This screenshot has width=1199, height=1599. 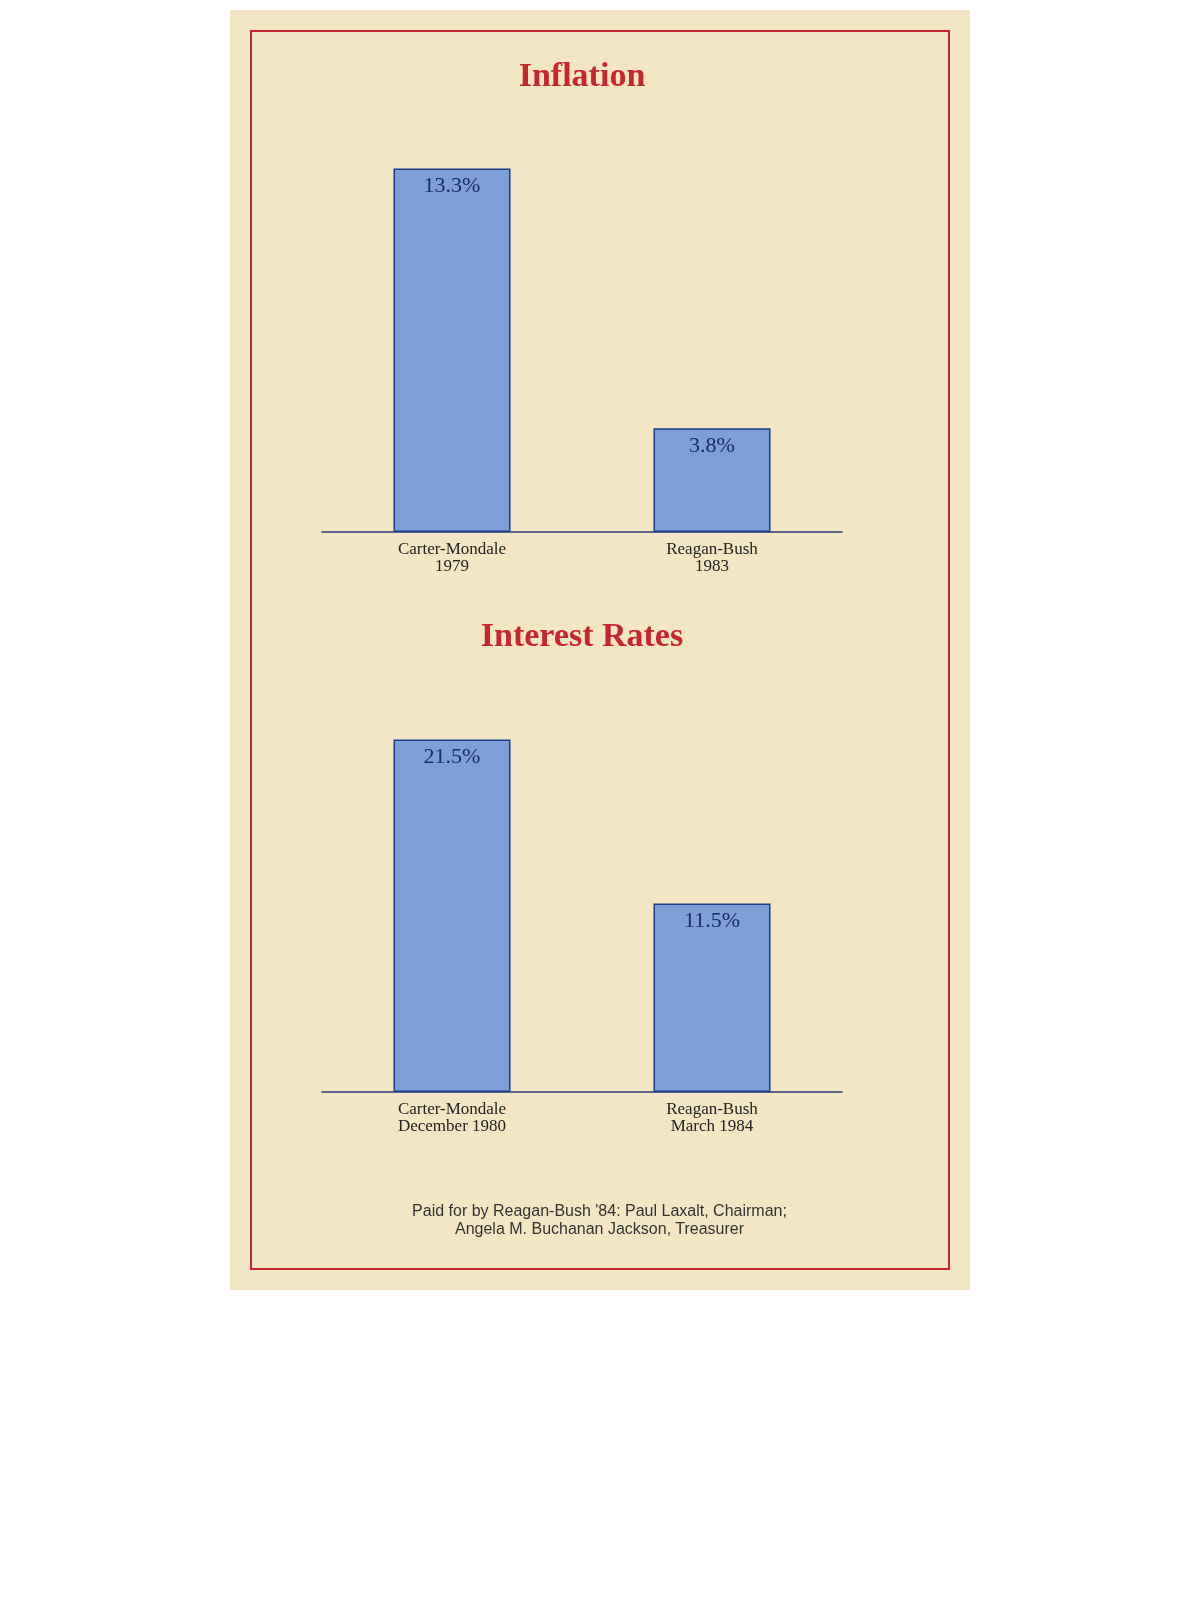 I want to click on data-label: 13.3%, so click(x=451, y=184).